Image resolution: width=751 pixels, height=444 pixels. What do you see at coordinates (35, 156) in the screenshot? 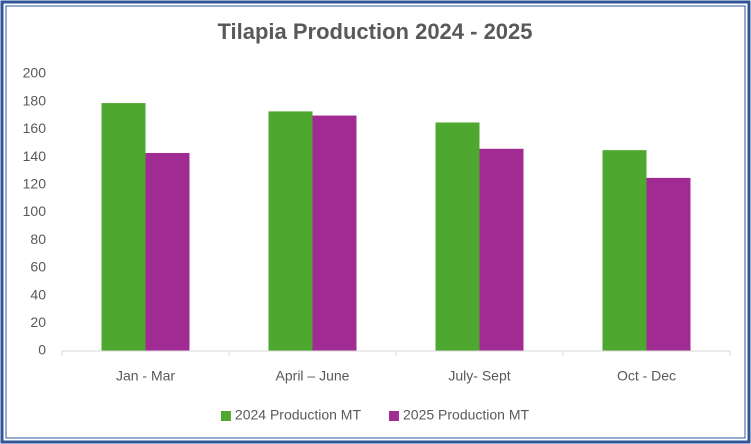
I see `y-tick-label: 140` at bounding box center [35, 156].